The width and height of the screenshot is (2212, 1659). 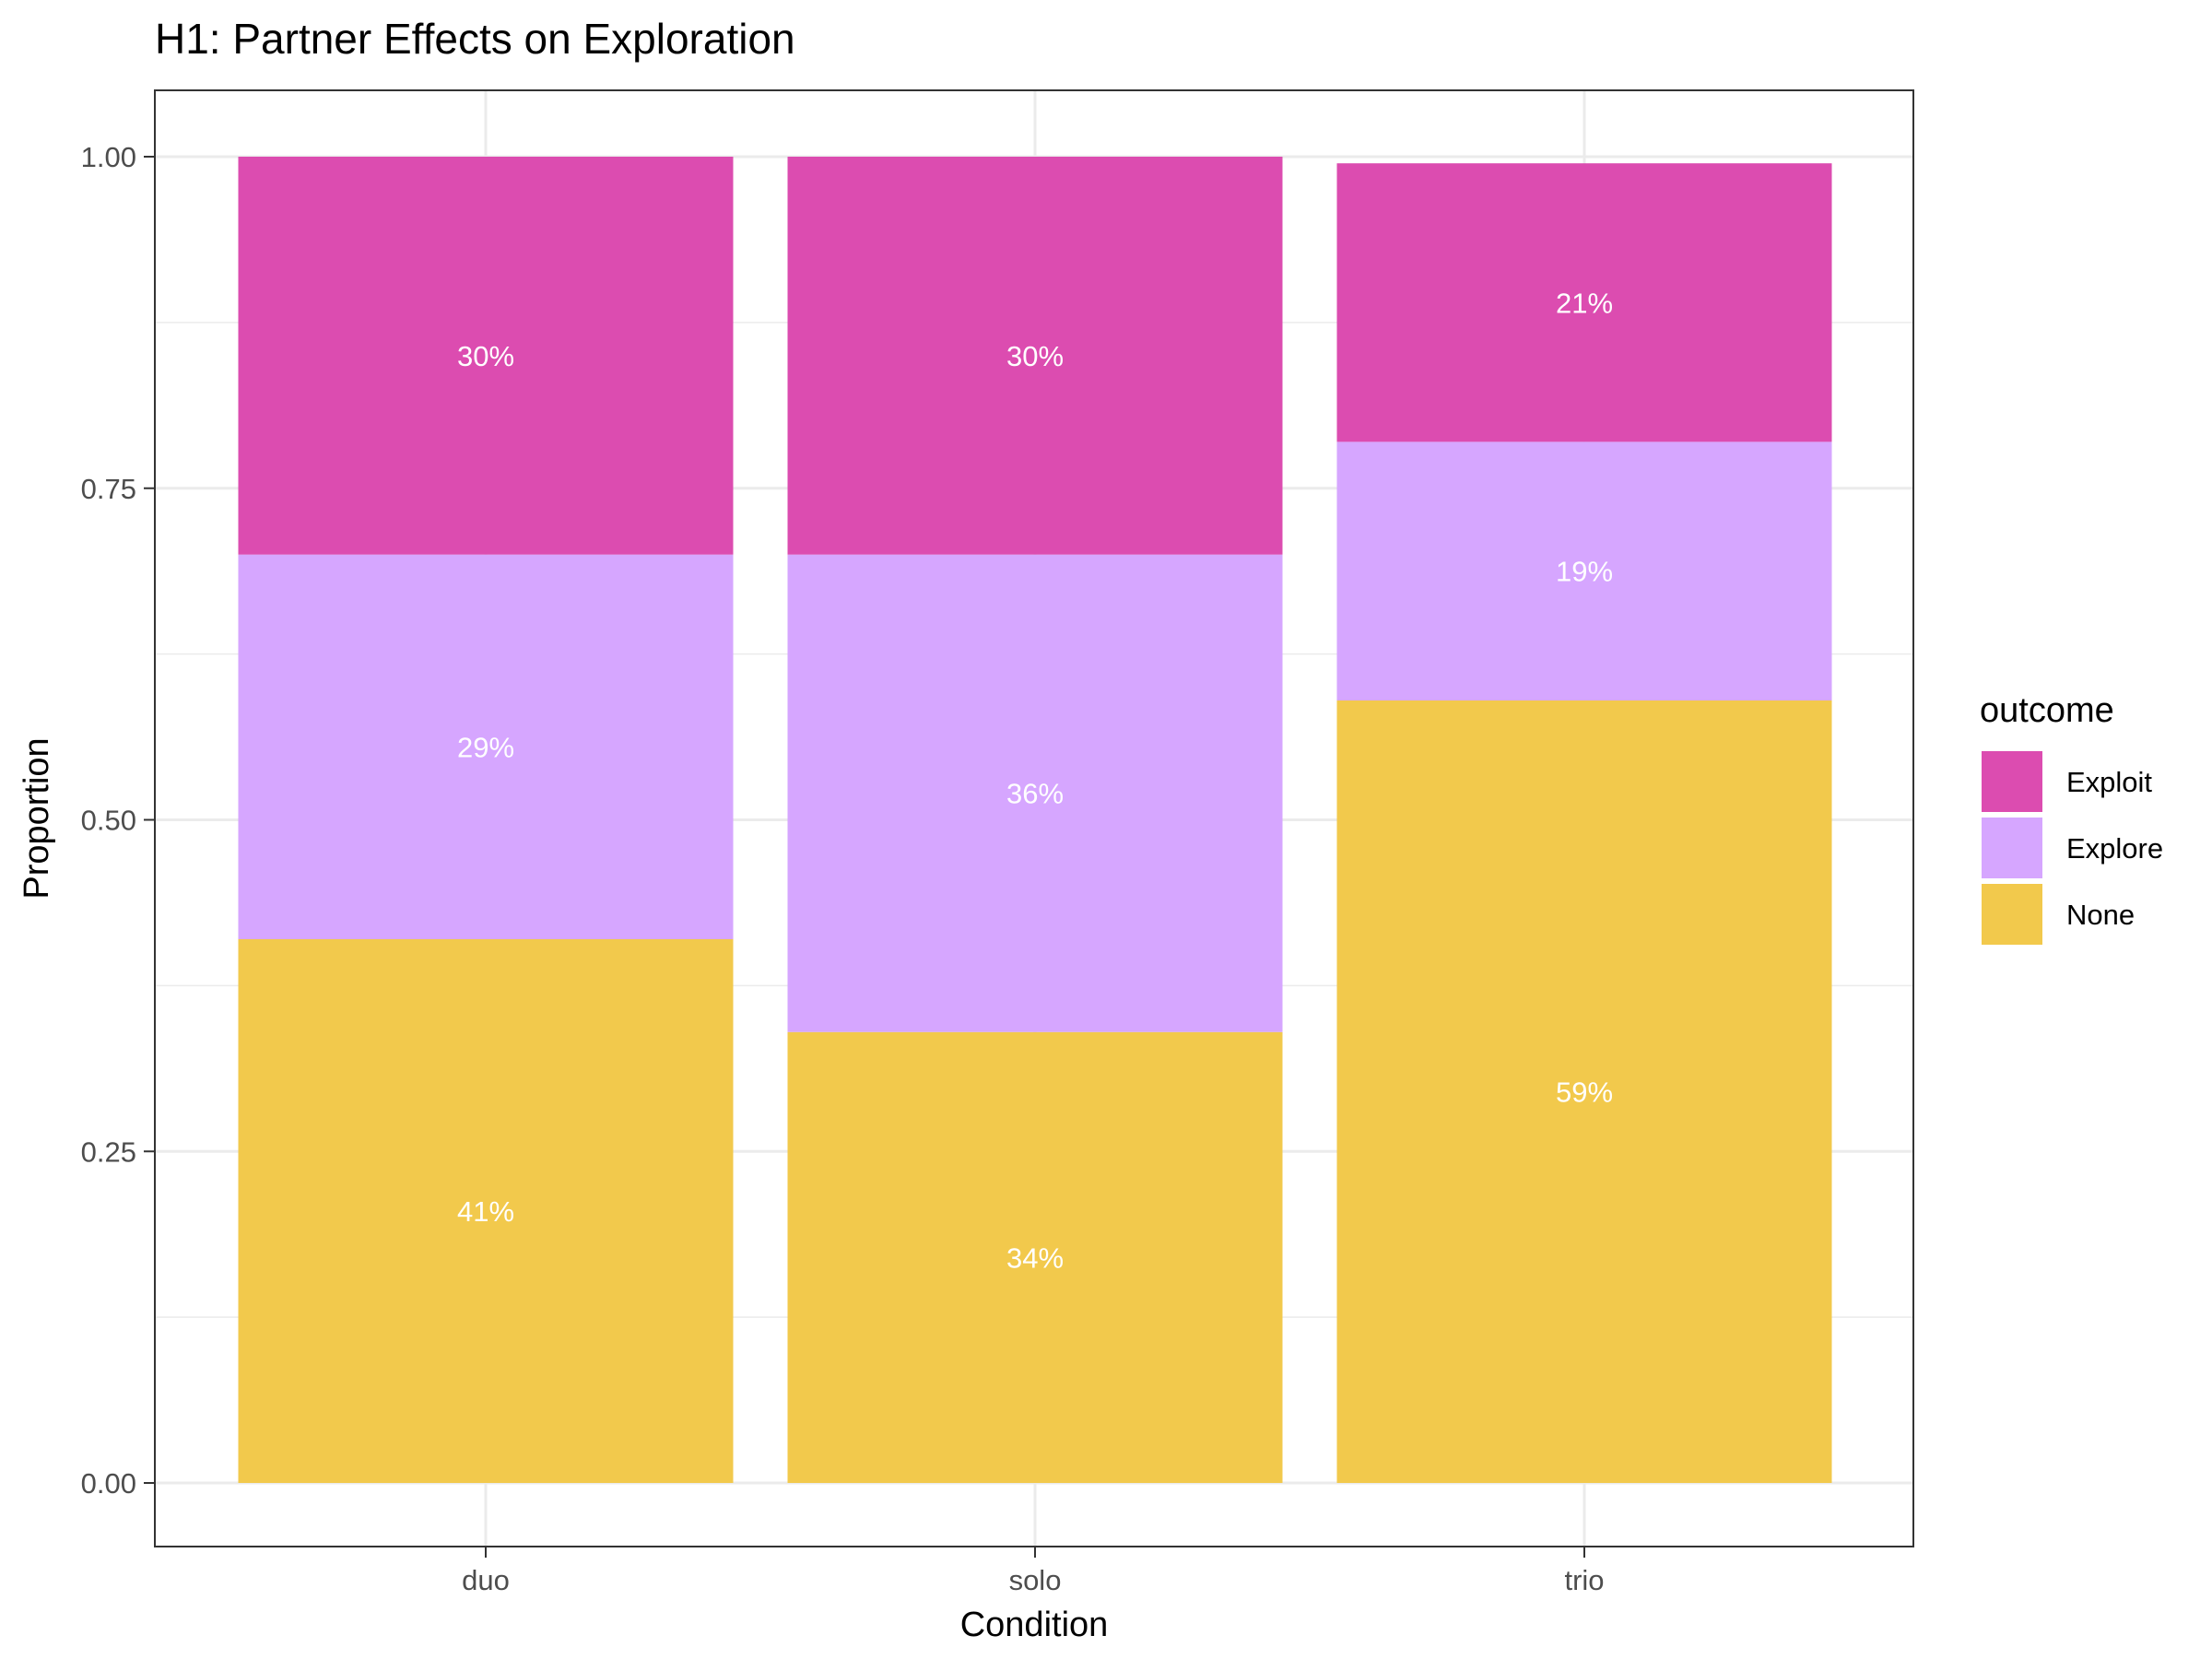 I want to click on bar-explore-trio, so click(x=1584, y=570).